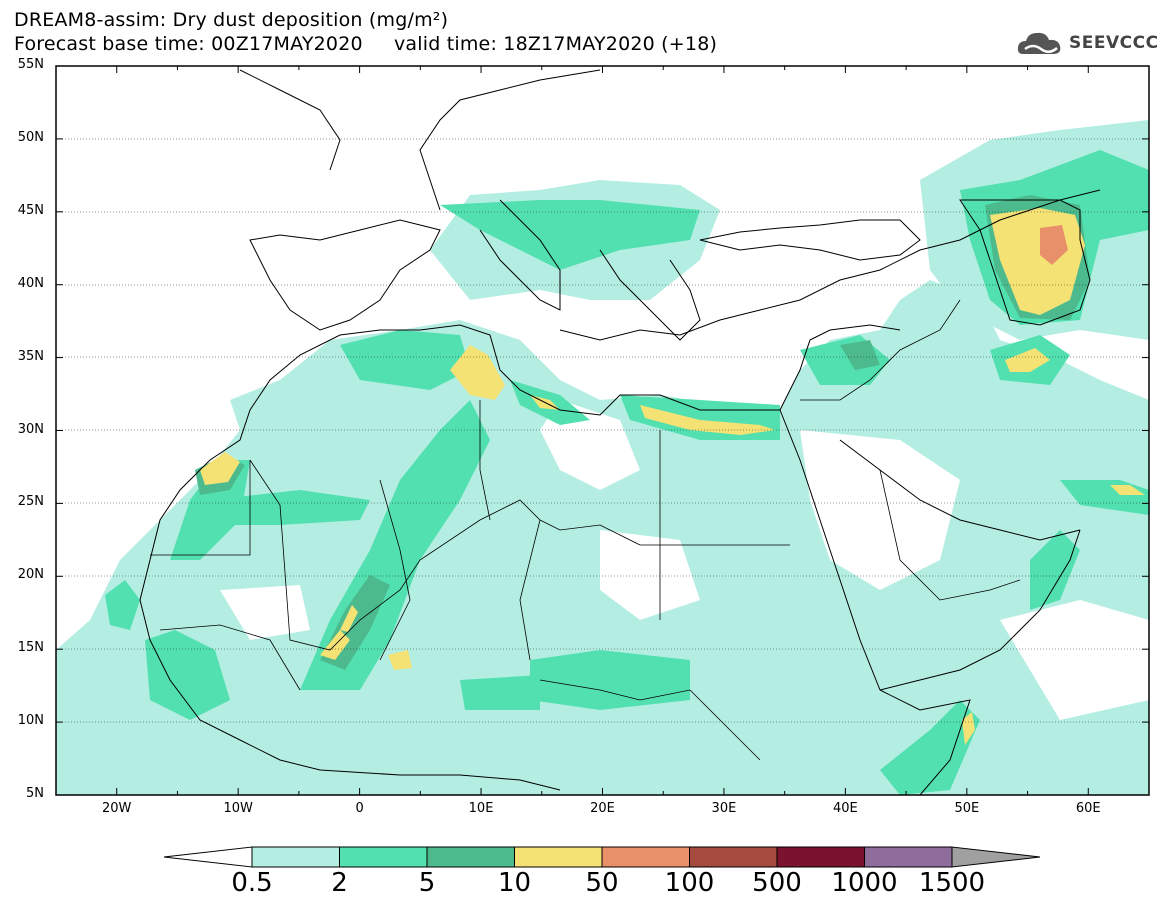  Describe the element at coordinates (30, 721) in the screenshot. I see `lat-label: 10N` at that location.